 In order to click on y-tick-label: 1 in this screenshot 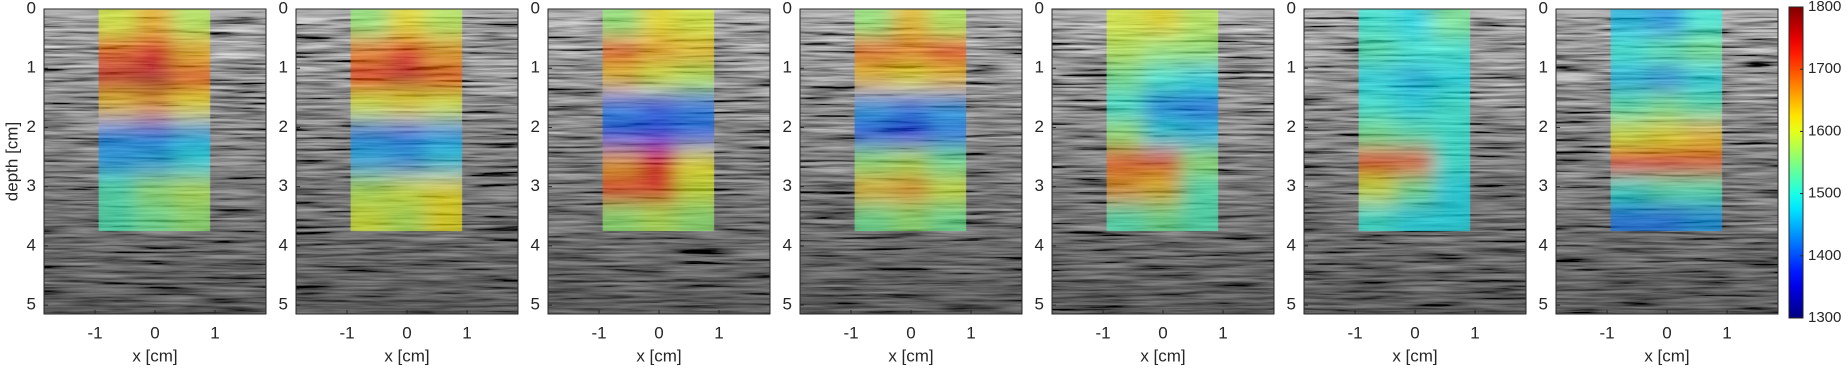, I will do `click(31, 67)`.